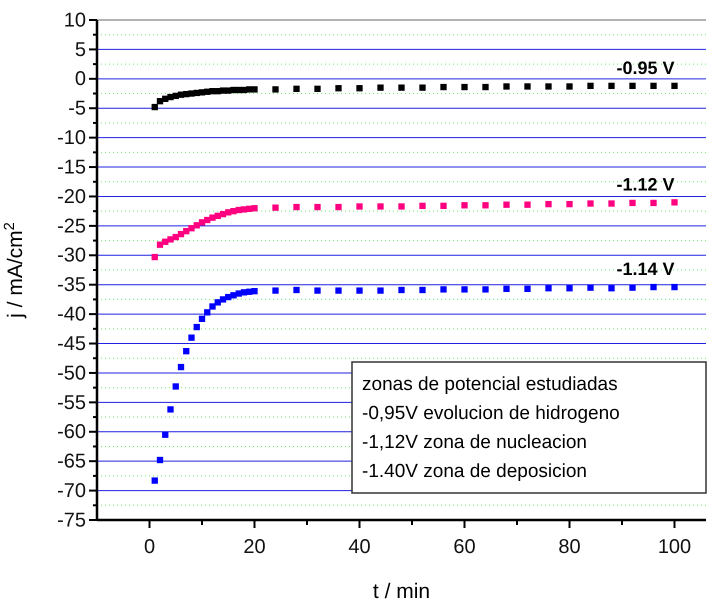  Describe the element at coordinates (71, 255) in the screenshot. I see `y-tick-label: -30` at that location.